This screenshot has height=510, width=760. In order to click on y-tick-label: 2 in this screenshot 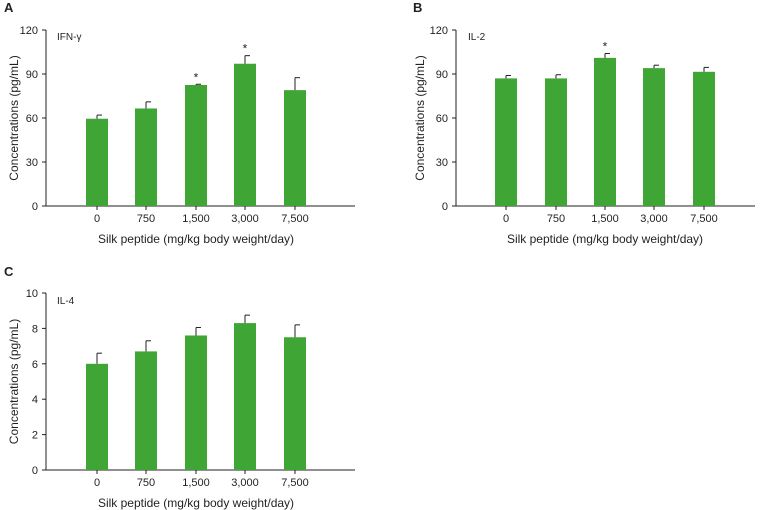, I will do `click(35, 436)`.